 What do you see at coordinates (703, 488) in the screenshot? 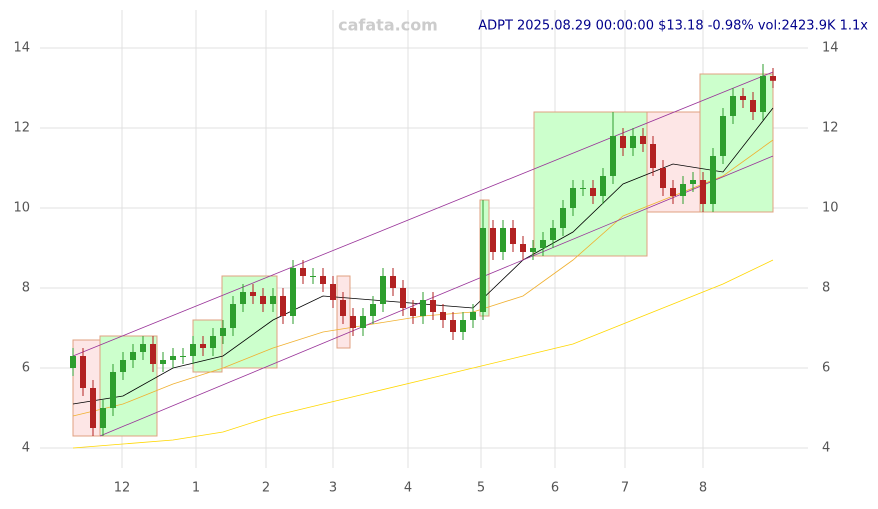
I see `x-tick-label: 8` at bounding box center [703, 488].